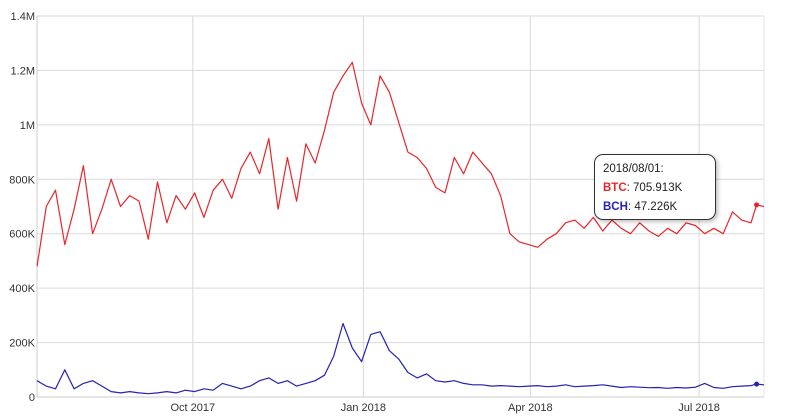 The width and height of the screenshot is (788, 417). What do you see at coordinates (22, 235) in the screenshot?
I see `y-tick-label: 600K` at bounding box center [22, 235].